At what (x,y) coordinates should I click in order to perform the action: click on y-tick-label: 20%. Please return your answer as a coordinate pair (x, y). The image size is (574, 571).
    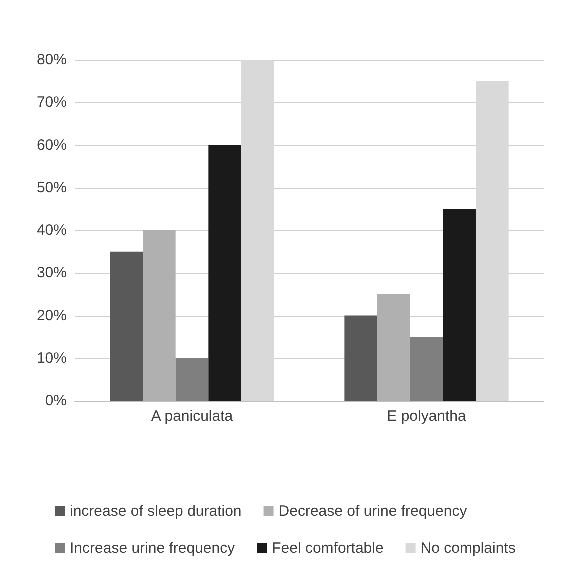
    Looking at the image, I should click on (51, 315).